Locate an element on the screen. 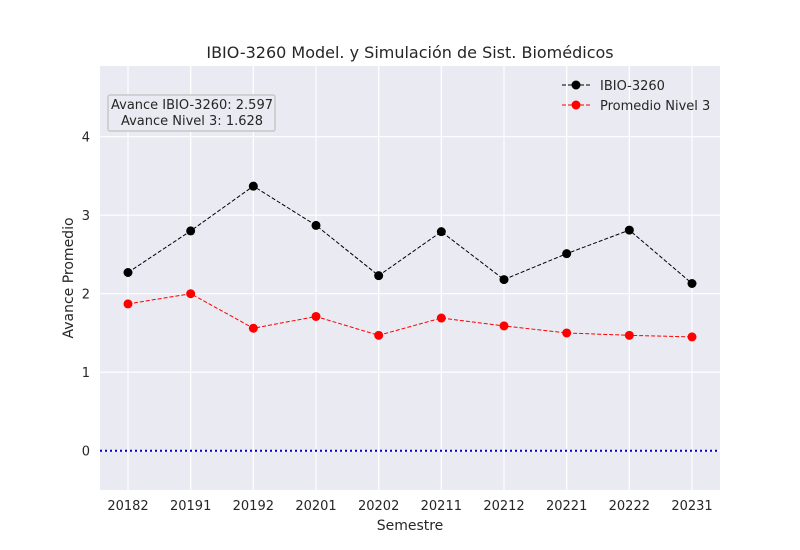 The width and height of the screenshot is (800, 550). y-tick-label: 3 is located at coordinates (86, 216).